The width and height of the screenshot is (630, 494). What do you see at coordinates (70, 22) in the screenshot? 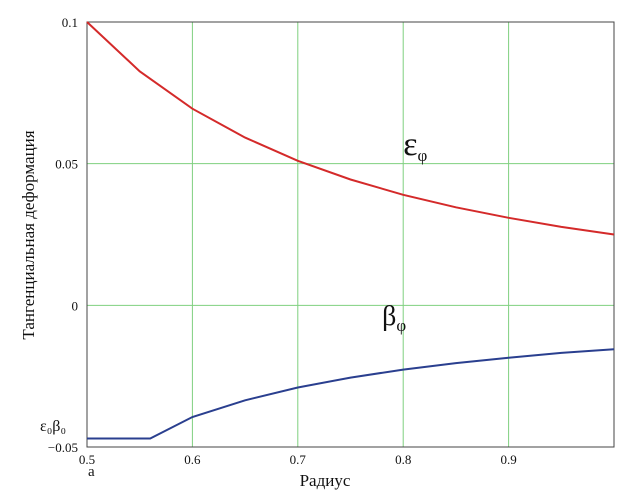
I see `y-tick-label: 0.1` at bounding box center [70, 22].